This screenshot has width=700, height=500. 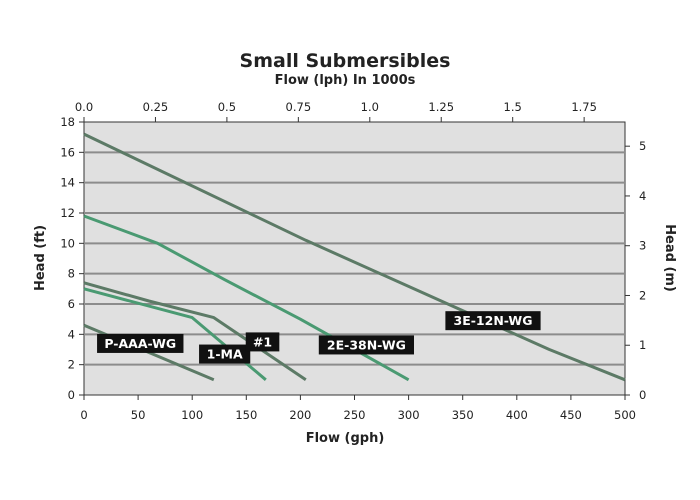 What do you see at coordinates (345, 80) in the screenshot?
I see `top-axis-title: Flow (lph) In 1000s` at bounding box center [345, 80].